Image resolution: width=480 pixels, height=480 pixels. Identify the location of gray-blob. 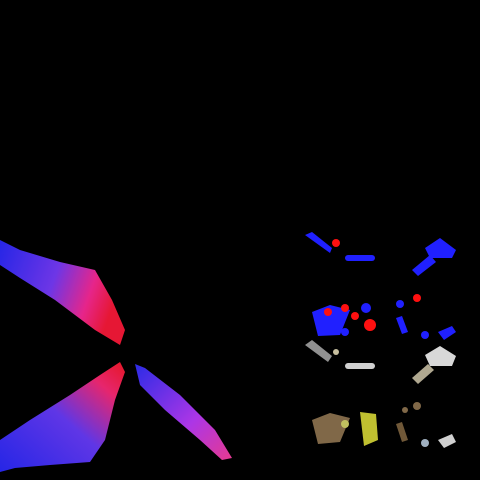
(440, 356).